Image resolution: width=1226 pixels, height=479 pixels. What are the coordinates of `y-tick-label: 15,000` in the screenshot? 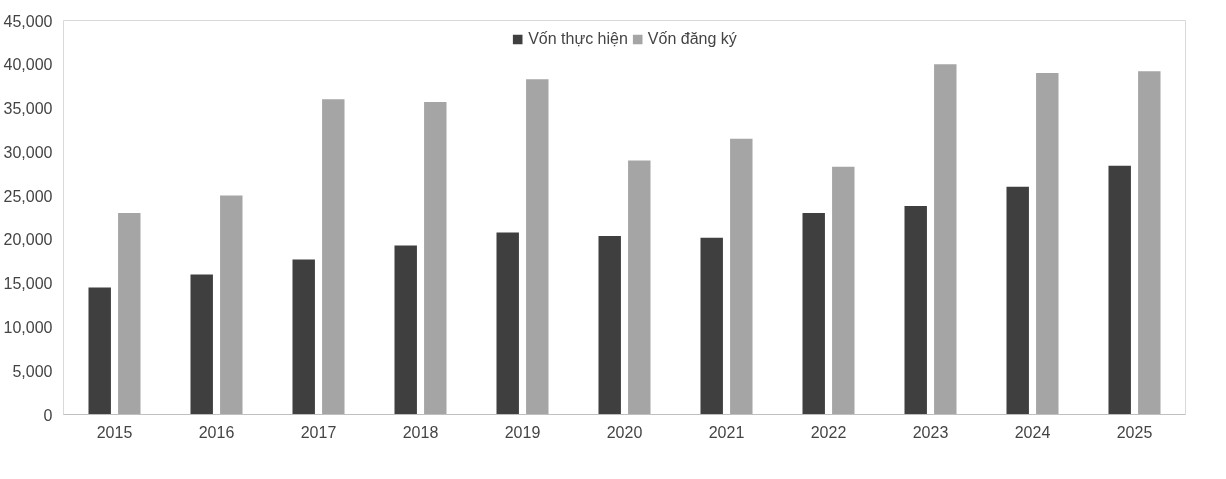 It's located at (28, 284).